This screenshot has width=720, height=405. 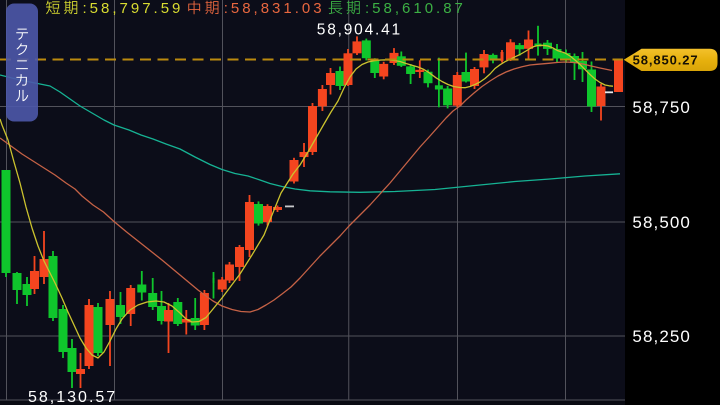 I want to click on svg-text: :58,797.59, so click(x=133, y=8).